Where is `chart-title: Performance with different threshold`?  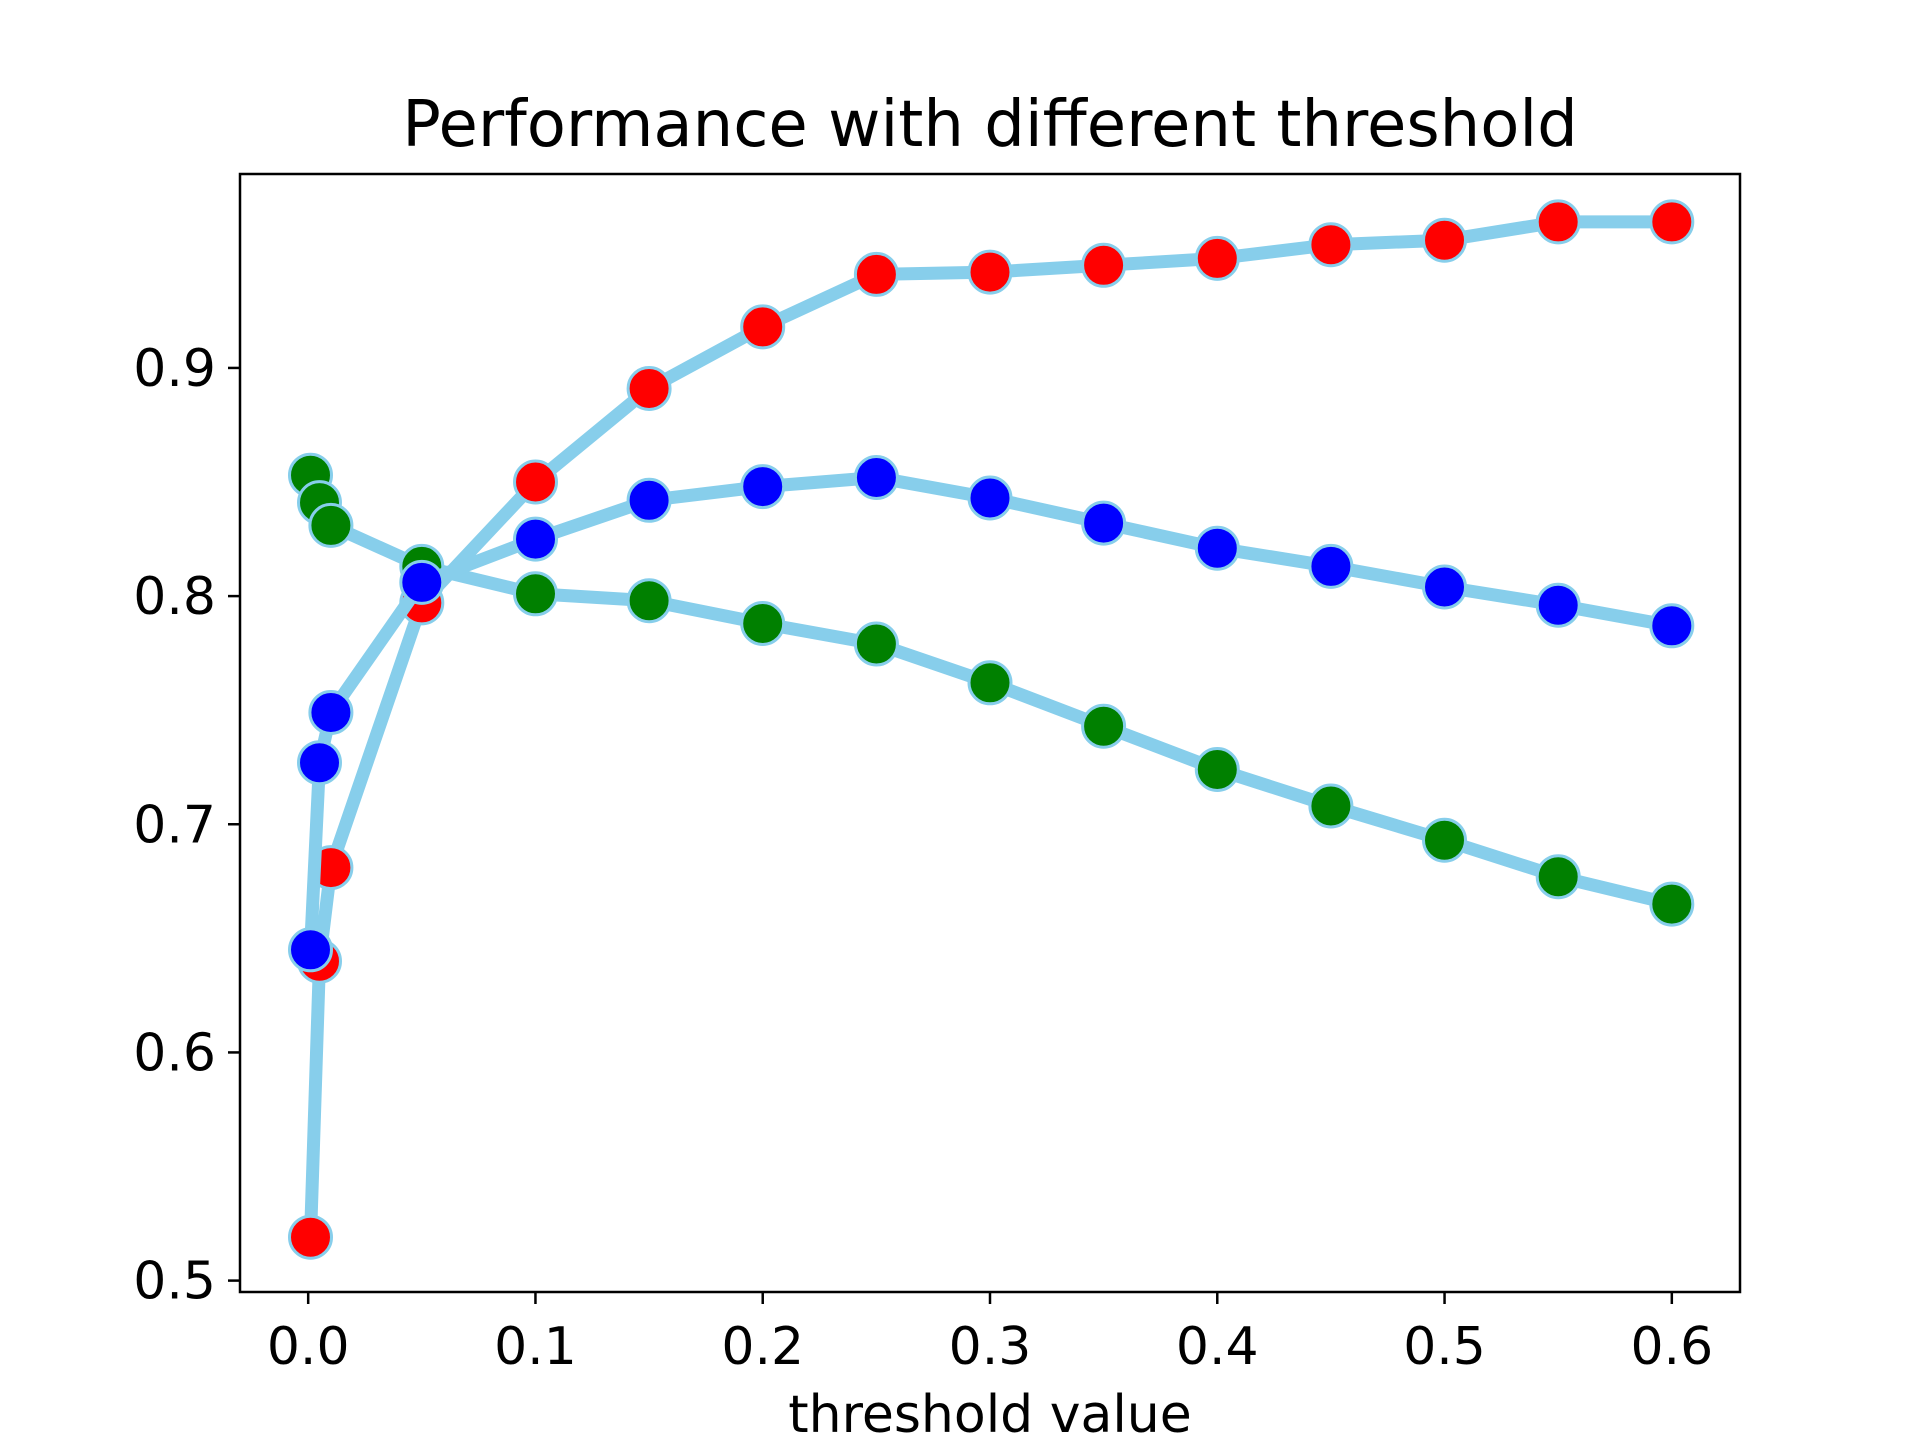 chart-title: Performance with different threshold is located at coordinates (990, 125).